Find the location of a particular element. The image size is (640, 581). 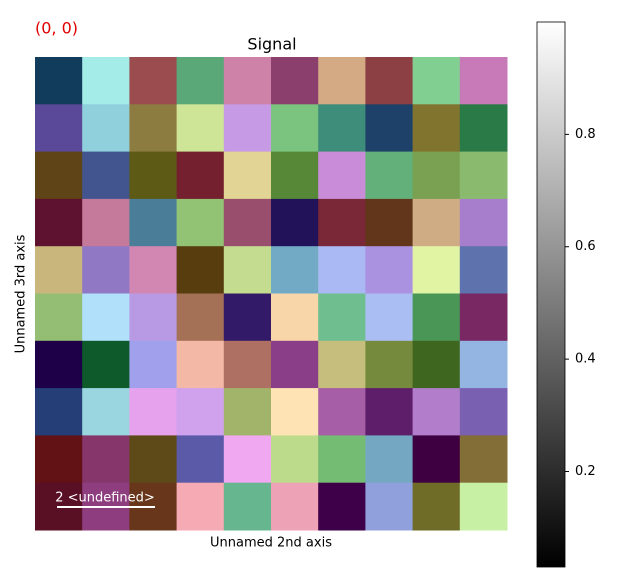

colorbar-tick-label: 0.8 is located at coordinates (585, 134).